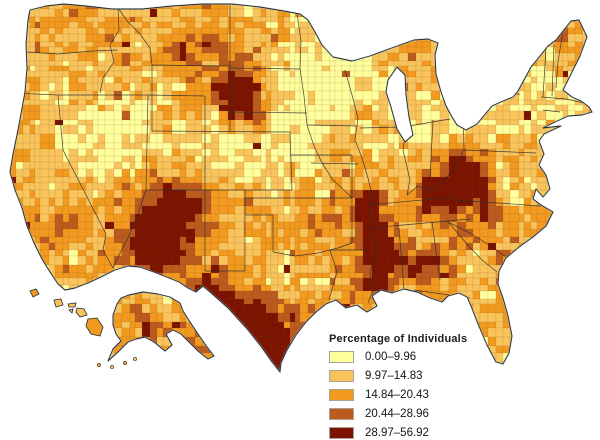  What do you see at coordinates (72, 305) in the screenshot?
I see `hawaii-island-molokai` at bounding box center [72, 305].